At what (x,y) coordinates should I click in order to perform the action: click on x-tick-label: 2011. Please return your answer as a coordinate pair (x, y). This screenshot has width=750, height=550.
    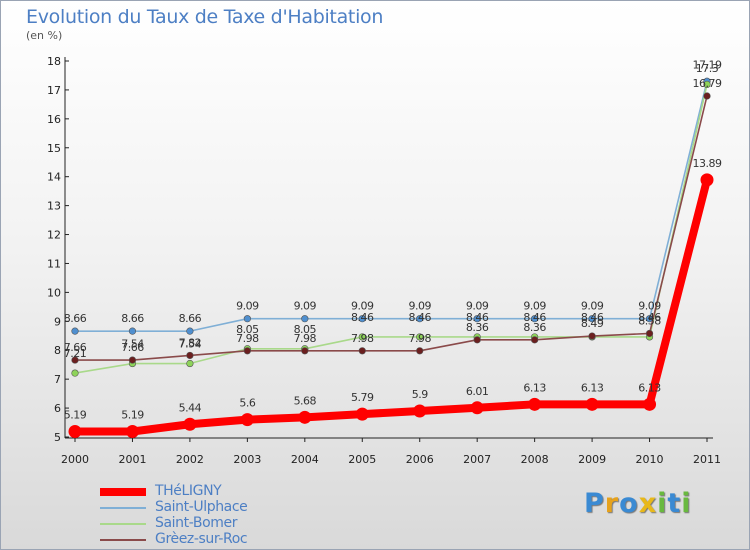
    Looking at the image, I should click on (707, 459).